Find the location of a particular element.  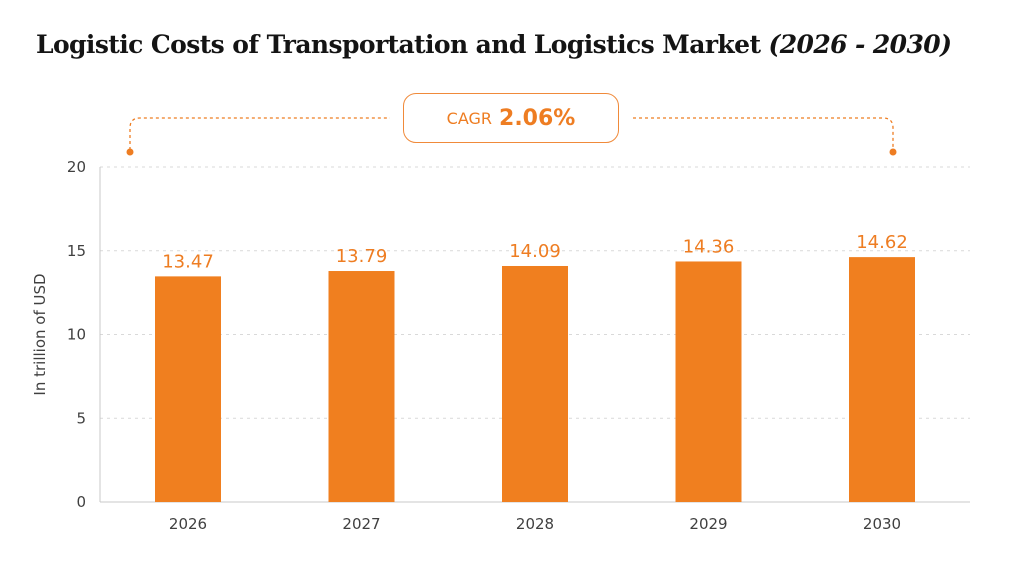

x-tick-label-2026: 2026 is located at coordinates (188, 524).